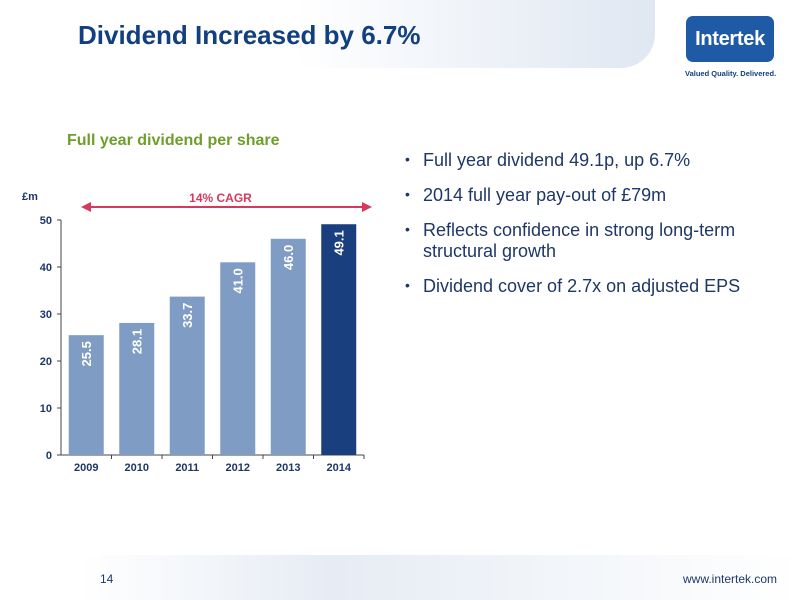 This screenshot has height=600, width=800. What do you see at coordinates (288, 257) in the screenshot?
I see `bar-value-label: 46.0` at bounding box center [288, 257].